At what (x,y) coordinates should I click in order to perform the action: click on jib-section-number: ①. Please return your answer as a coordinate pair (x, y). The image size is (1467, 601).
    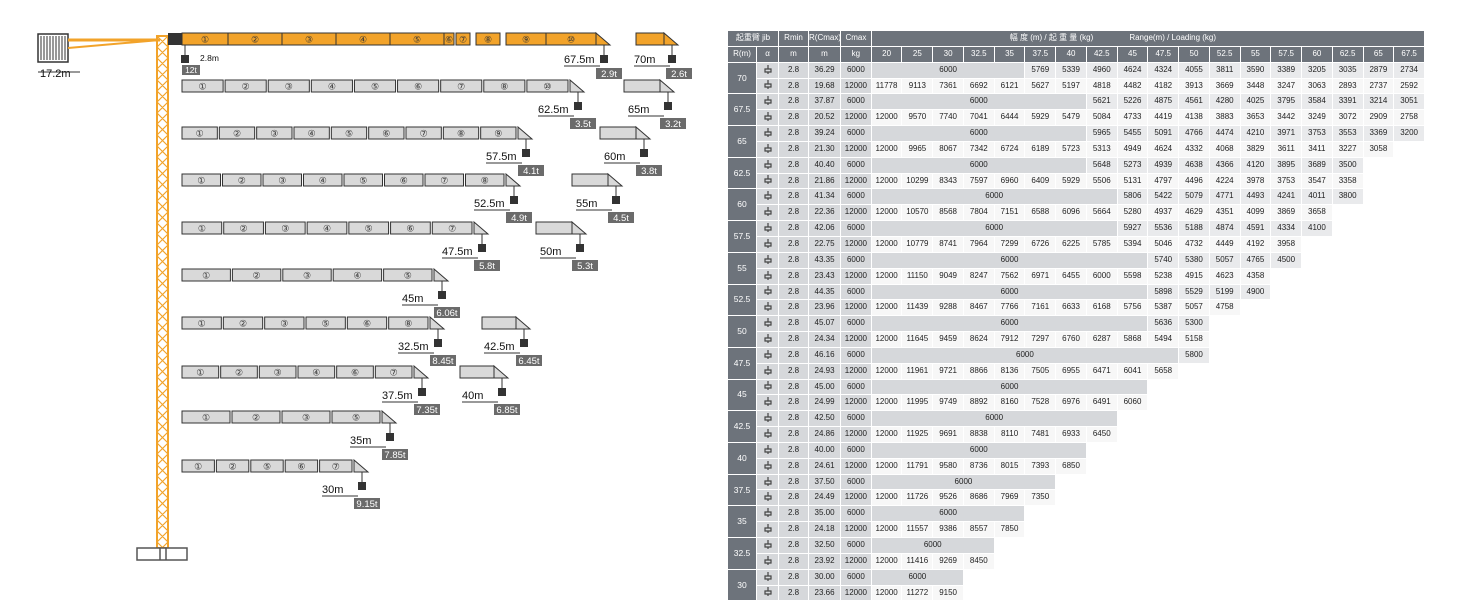
    Looking at the image, I should click on (202, 324).